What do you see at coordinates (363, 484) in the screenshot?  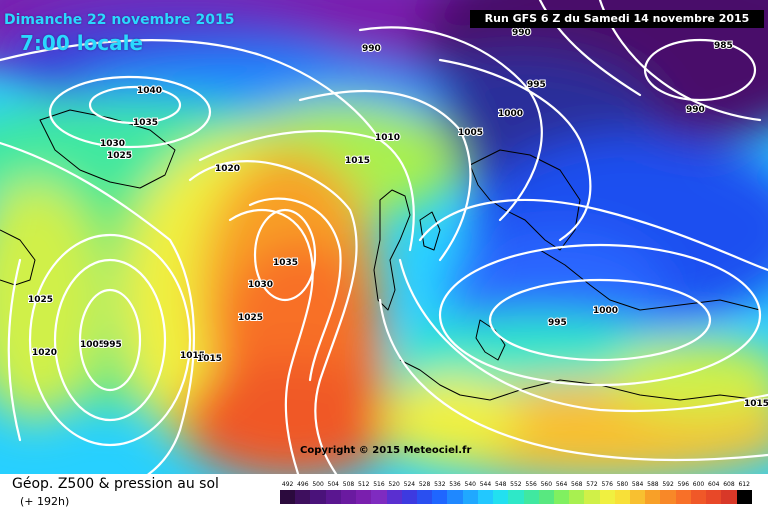 I see `legend-label: 512` at bounding box center [363, 484].